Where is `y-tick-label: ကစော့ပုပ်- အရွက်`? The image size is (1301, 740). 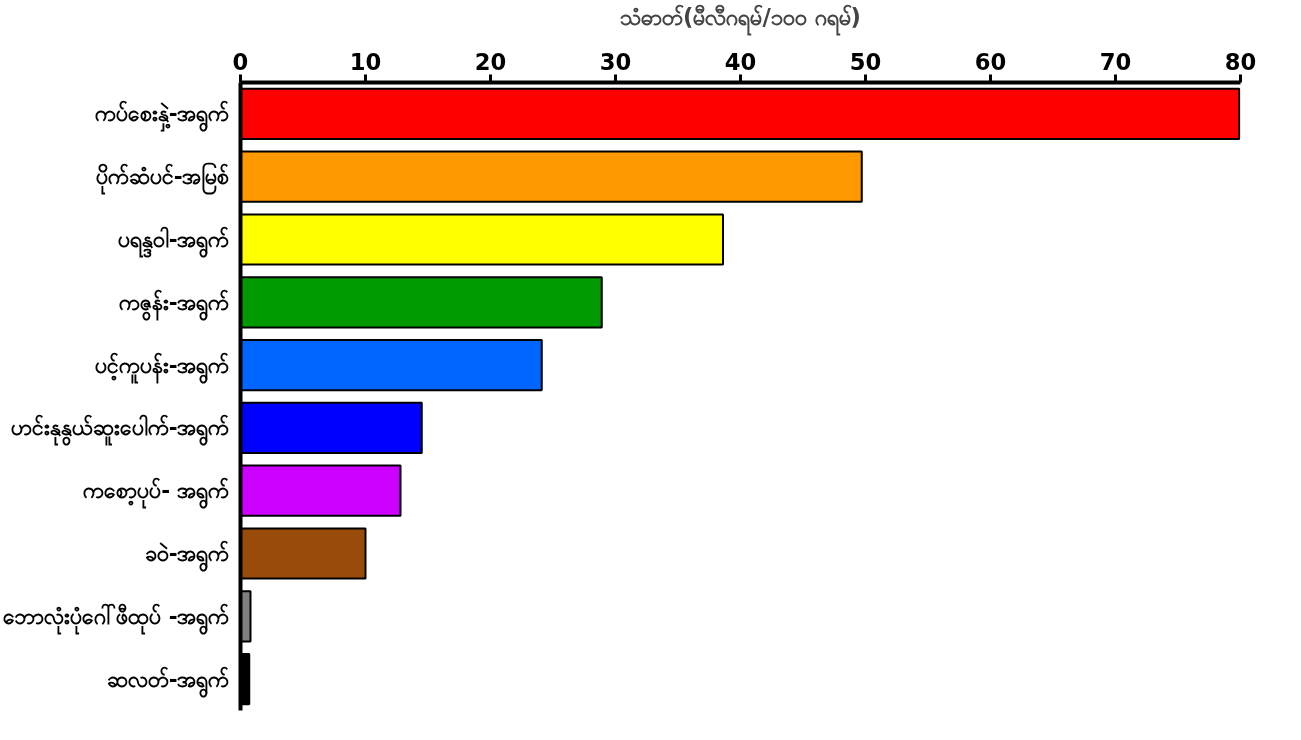
y-tick-label: ကစော့ပုပ်- အရွက် is located at coordinates (156, 493).